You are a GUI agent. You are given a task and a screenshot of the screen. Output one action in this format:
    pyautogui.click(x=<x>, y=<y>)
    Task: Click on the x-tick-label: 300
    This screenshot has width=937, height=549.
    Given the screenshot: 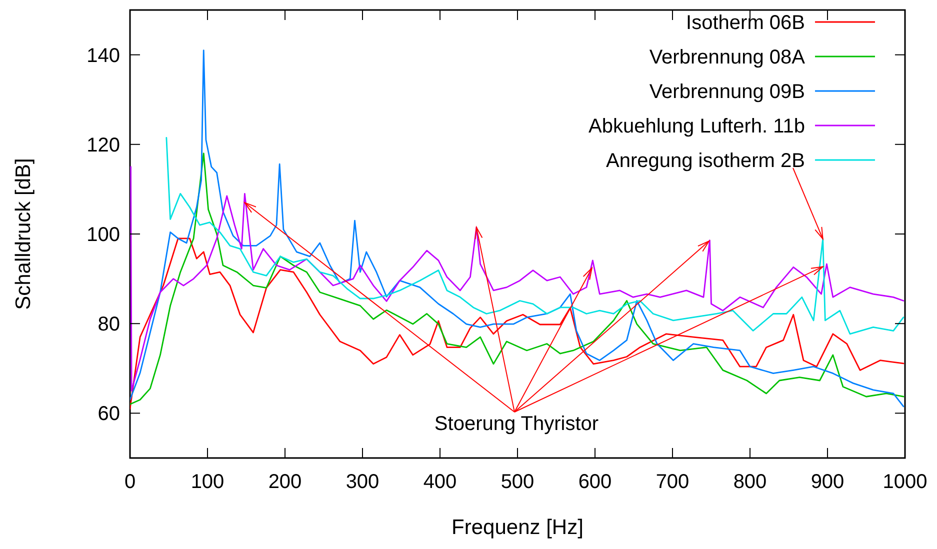 What is the action you would take?
    pyautogui.click(x=363, y=482)
    